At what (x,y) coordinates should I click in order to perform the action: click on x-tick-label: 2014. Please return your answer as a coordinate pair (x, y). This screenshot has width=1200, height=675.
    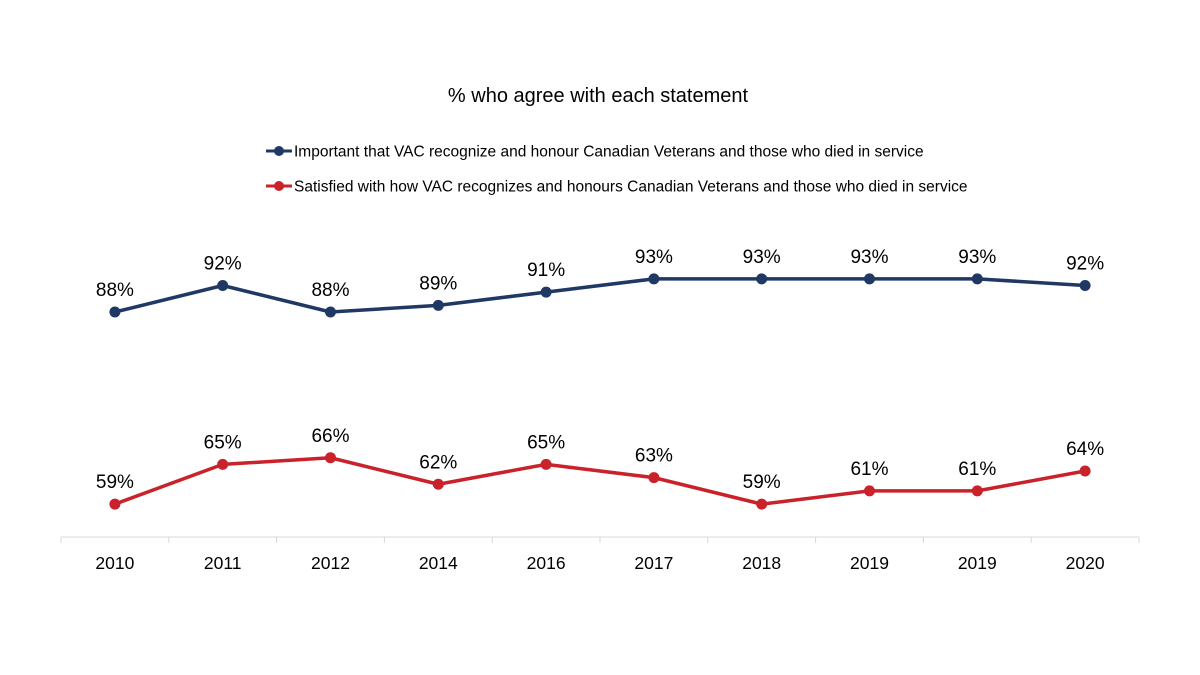
    Looking at the image, I should click on (438, 563).